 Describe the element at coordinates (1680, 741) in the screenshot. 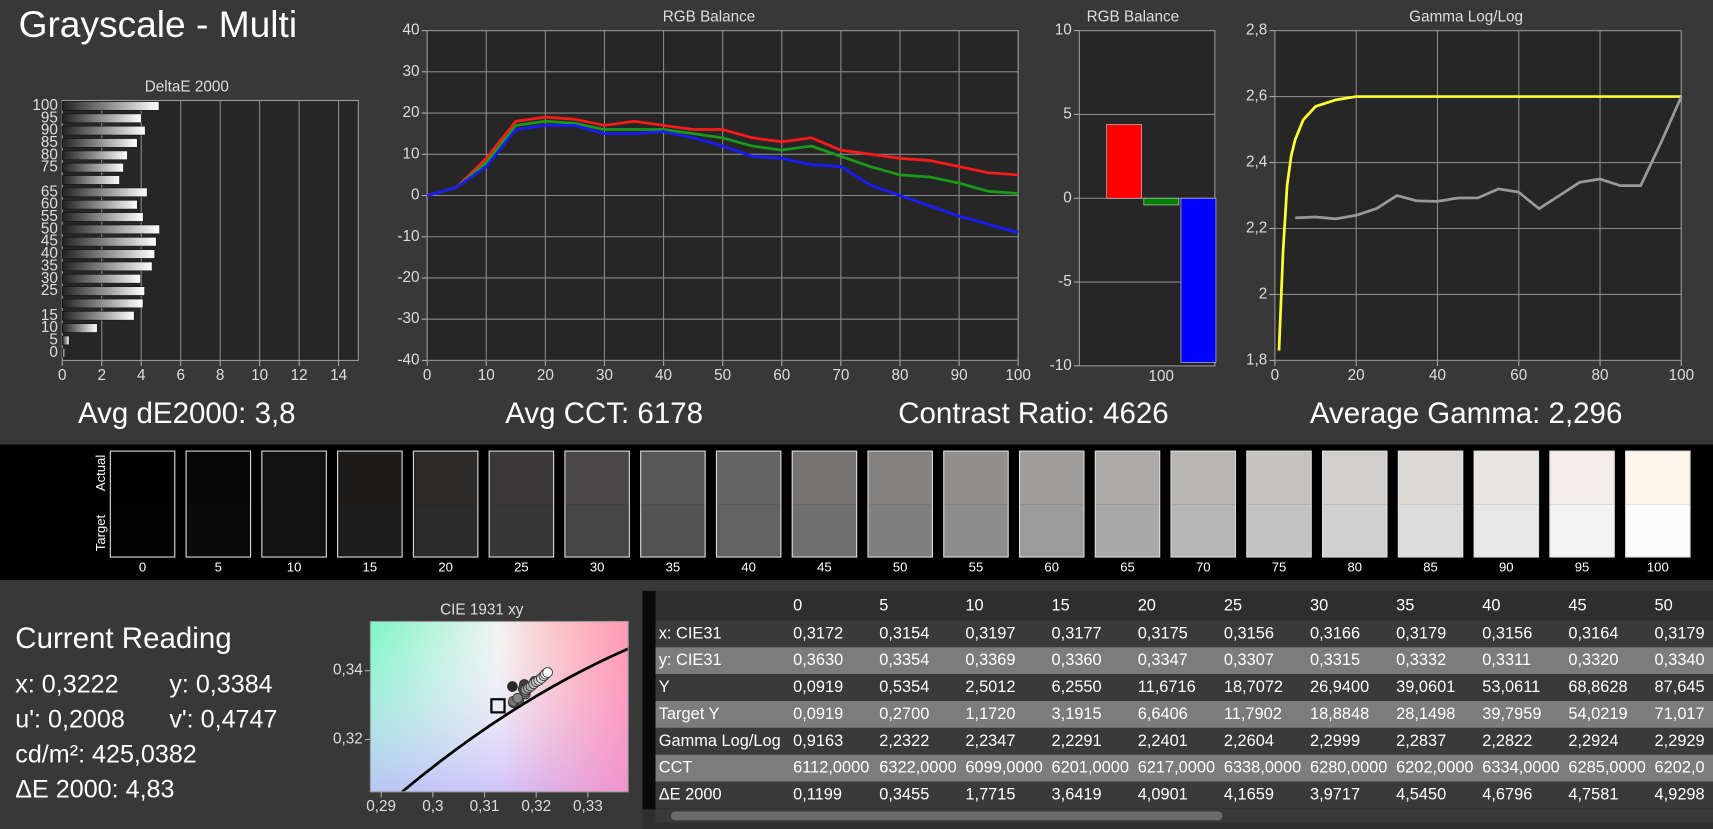

I see `table-cell: 2,2929` at that location.